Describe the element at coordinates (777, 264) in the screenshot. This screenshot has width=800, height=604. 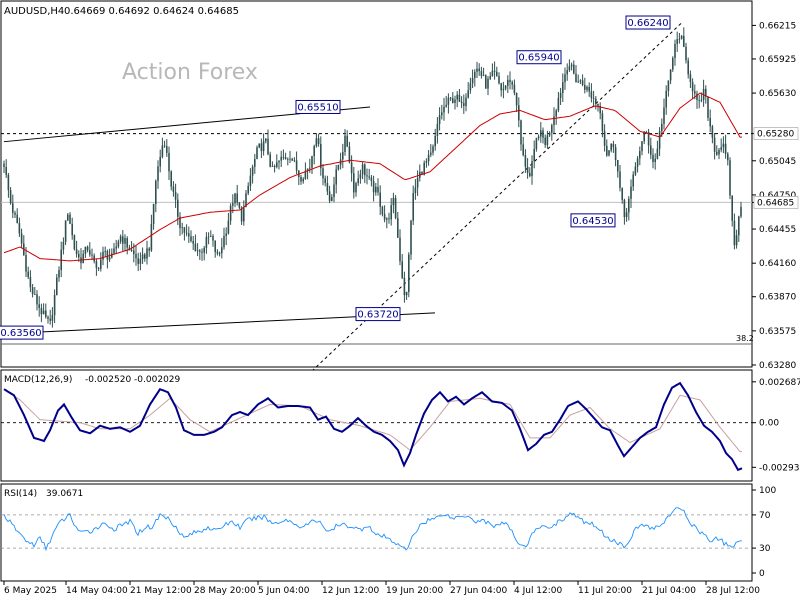
I see `price-tick-label: 0.64160` at that location.